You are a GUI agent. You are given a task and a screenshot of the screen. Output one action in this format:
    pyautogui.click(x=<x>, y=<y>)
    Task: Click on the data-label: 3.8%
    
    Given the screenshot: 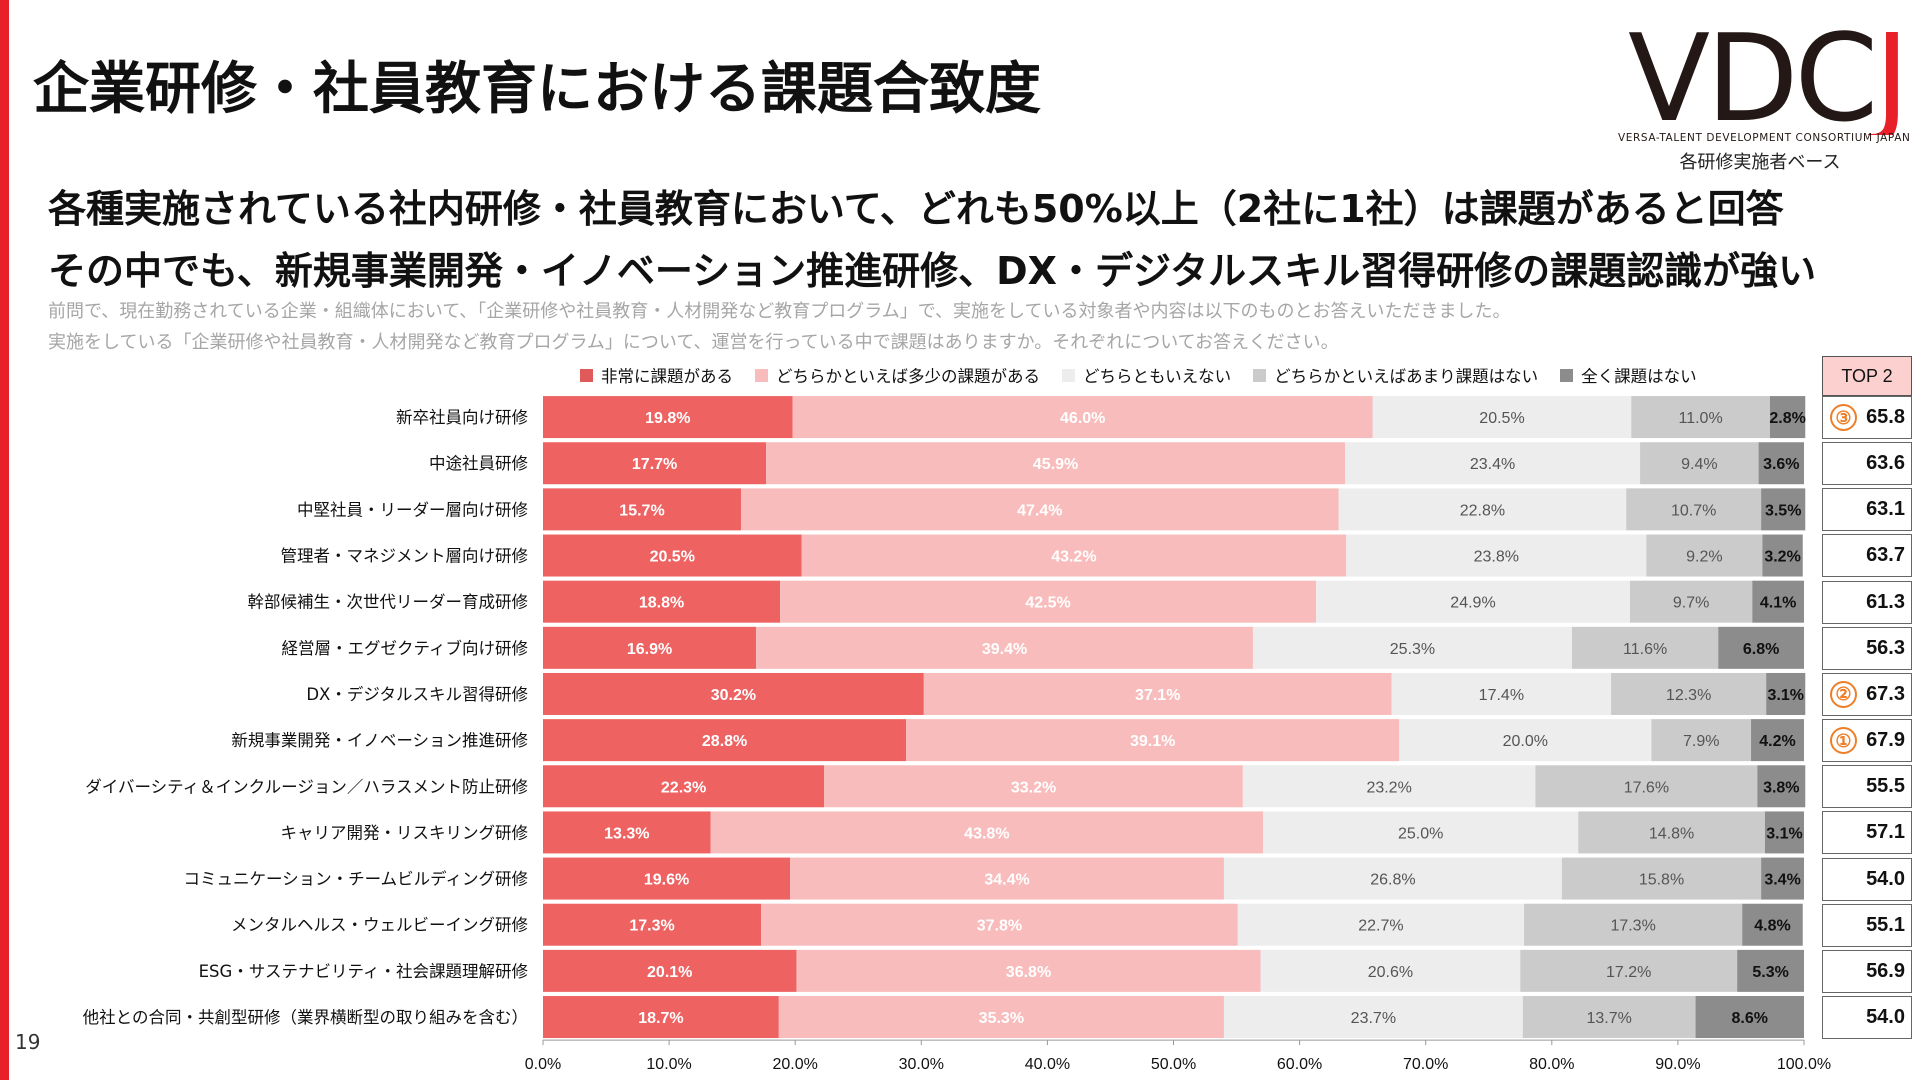 What is the action you would take?
    pyautogui.click(x=1781, y=787)
    